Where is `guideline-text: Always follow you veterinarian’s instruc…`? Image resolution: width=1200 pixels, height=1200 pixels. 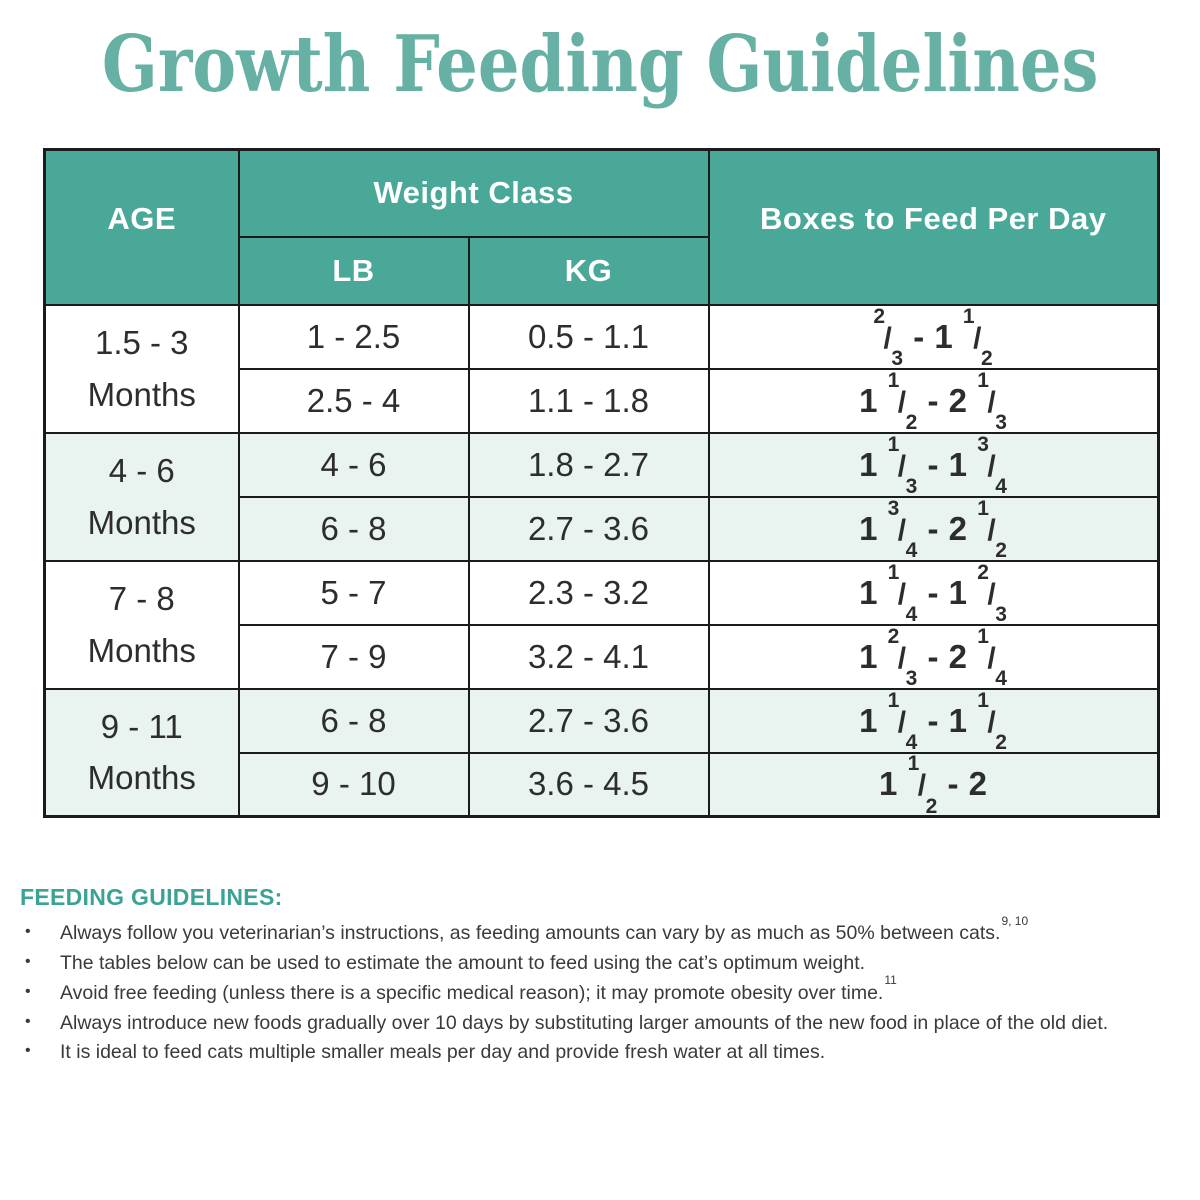 guideline-text: Always follow you veterinarian’s instruc… is located at coordinates (530, 933).